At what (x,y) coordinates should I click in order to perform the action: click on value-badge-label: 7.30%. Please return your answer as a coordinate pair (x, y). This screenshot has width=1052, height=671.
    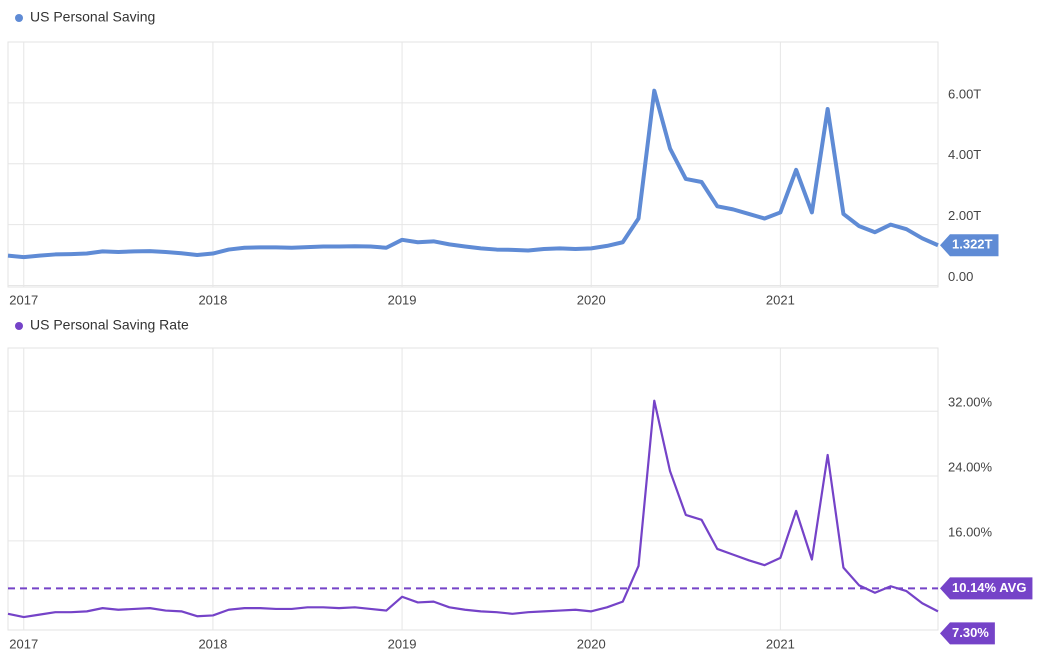
    Looking at the image, I should click on (970, 632).